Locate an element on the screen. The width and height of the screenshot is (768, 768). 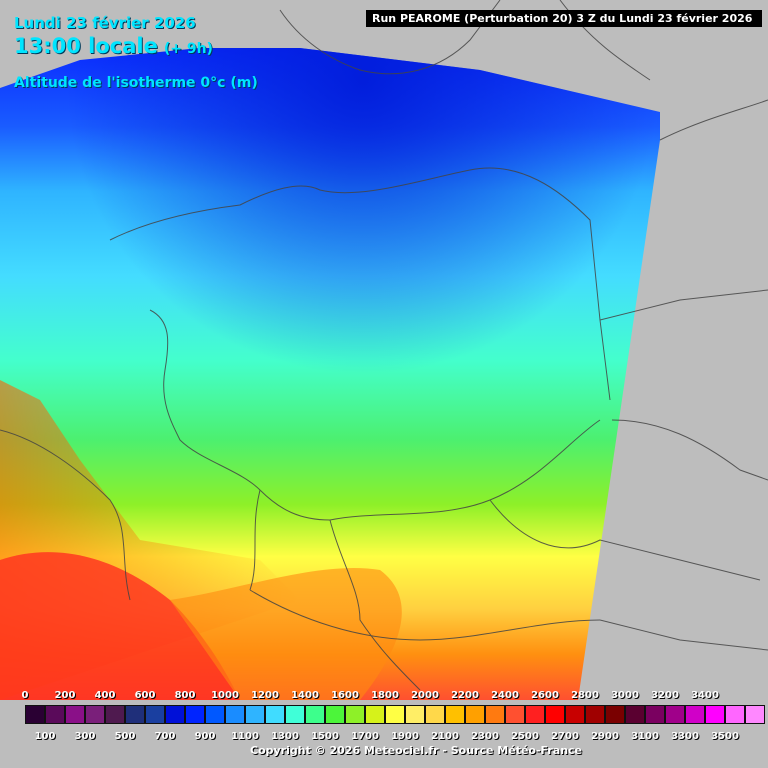
legend-label-top: 2200 is located at coordinates (465, 695).